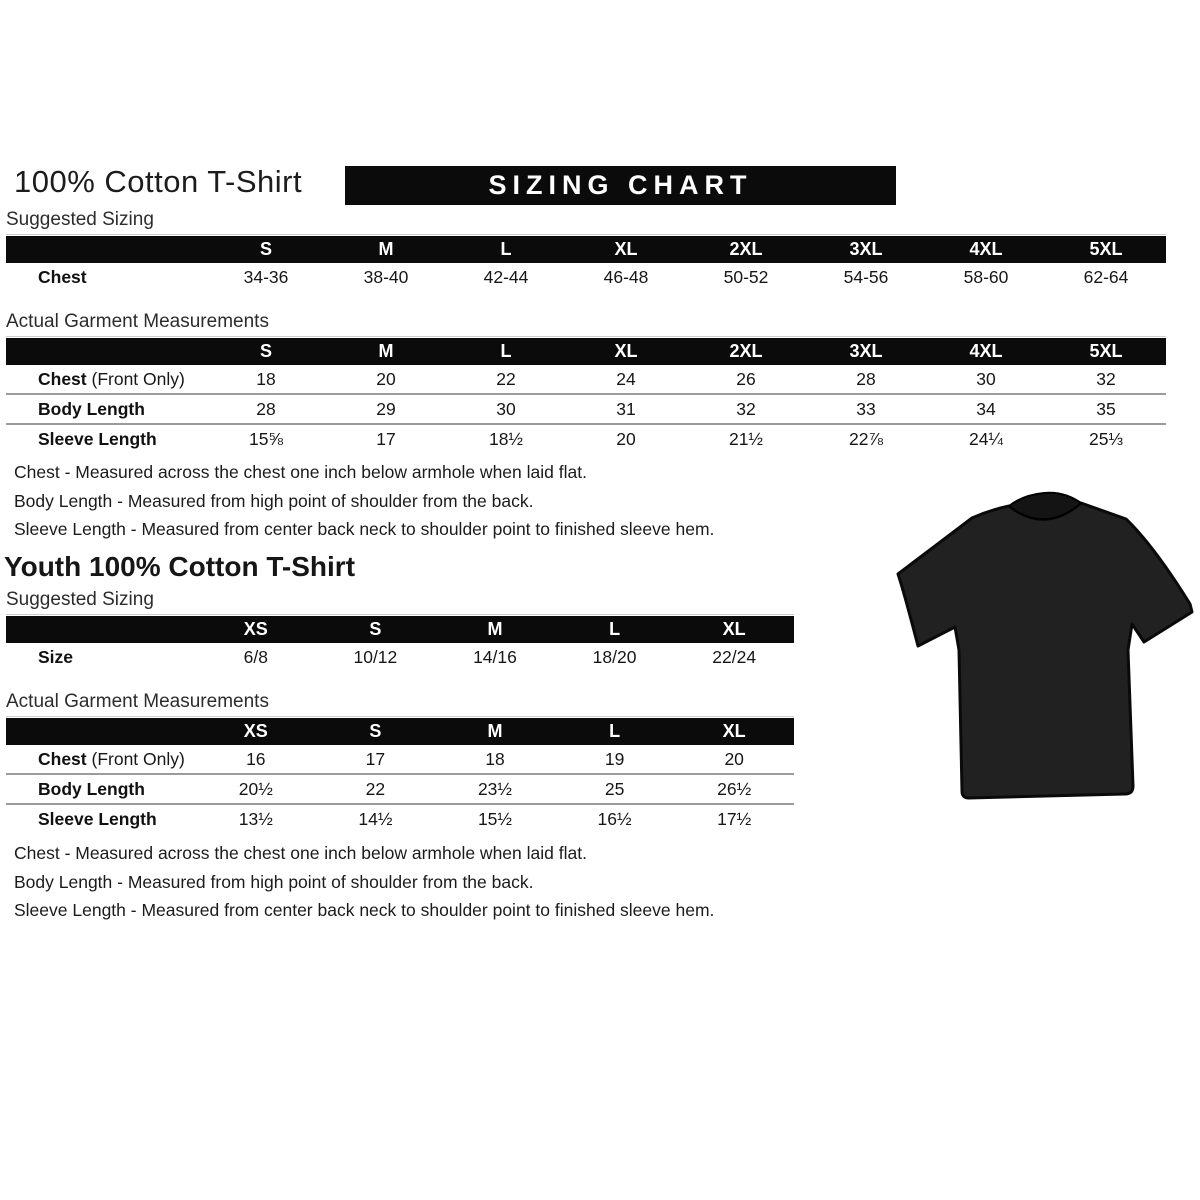 Image resolution: width=1200 pixels, height=1200 pixels. Describe the element at coordinates (256, 818) in the screenshot. I see `measurement-cell: 13½` at that location.